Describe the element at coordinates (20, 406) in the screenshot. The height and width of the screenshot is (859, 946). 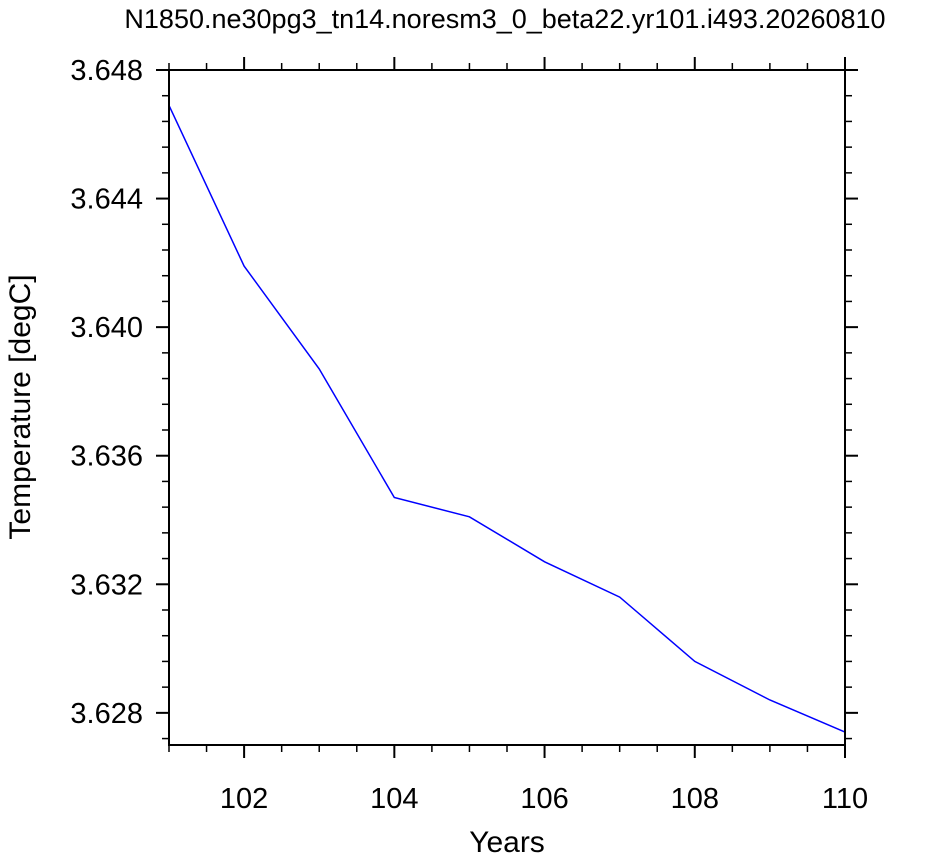
I see `y-axis-label: Temperature [degC]` at that location.